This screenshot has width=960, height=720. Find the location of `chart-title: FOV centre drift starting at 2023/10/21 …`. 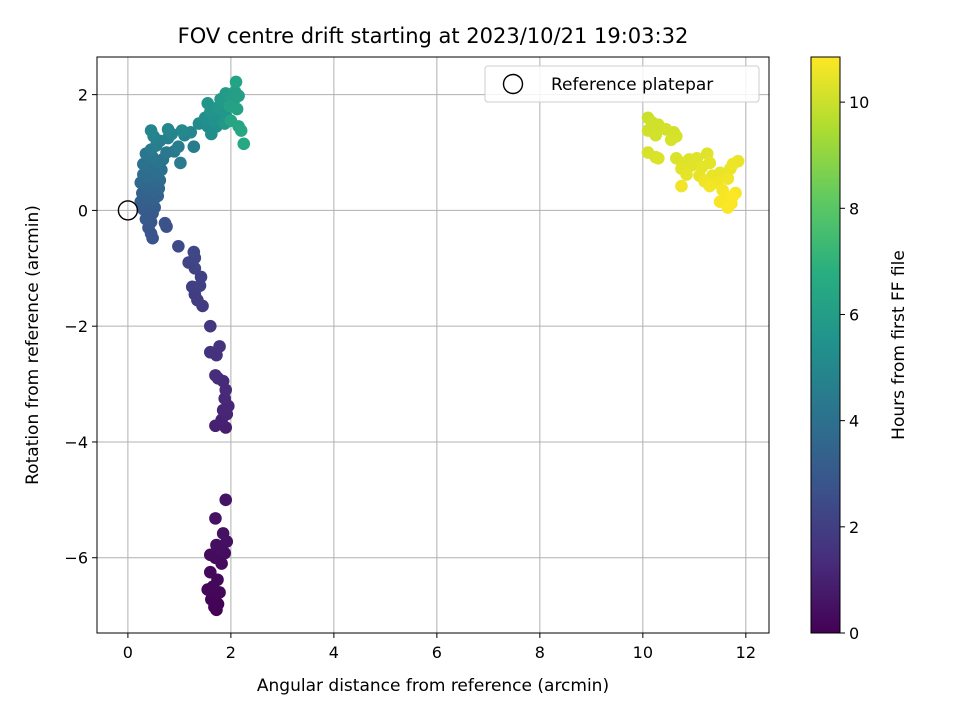

chart-title: FOV centre drift starting at 2023/10/21 … is located at coordinates (433, 36).